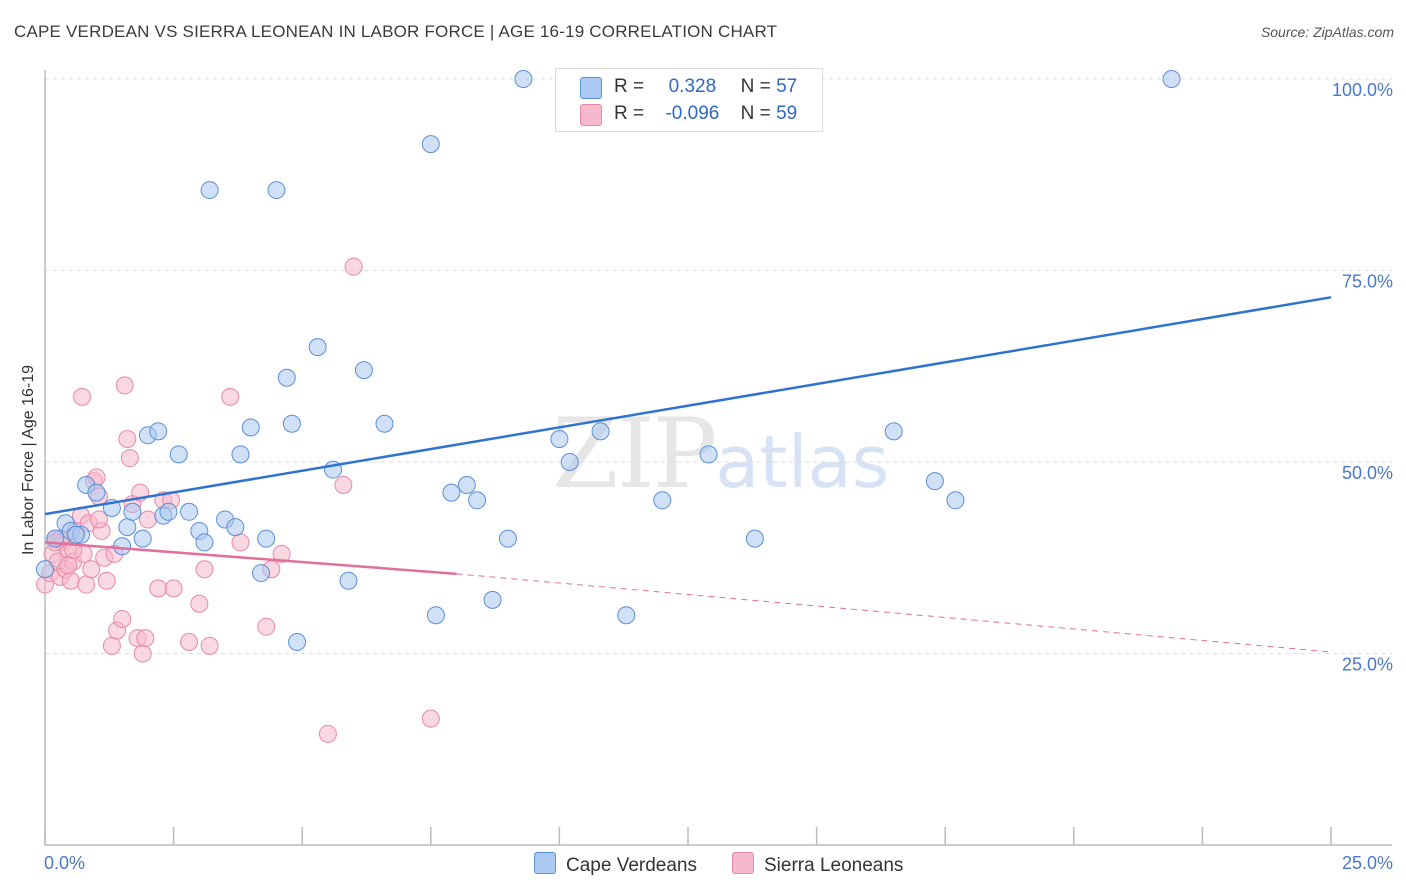  What do you see at coordinates (64, 863) in the screenshot?
I see `x-tick-label-min: 0.0%` at bounding box center [64, 863].